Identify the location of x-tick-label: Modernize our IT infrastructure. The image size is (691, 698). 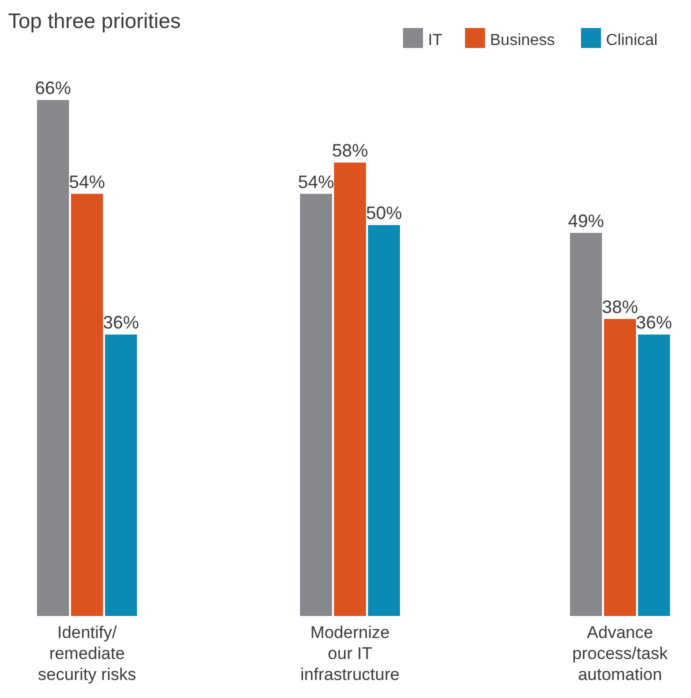
(350, 653).